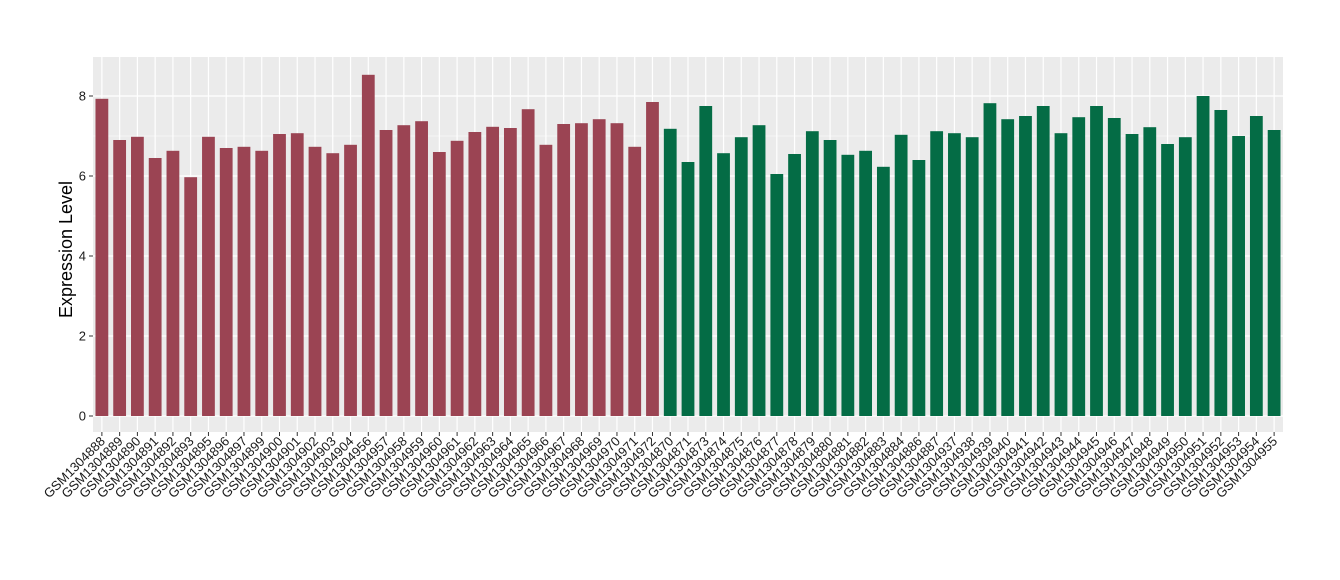  What do you see at coordinates (173, 283) in the screenshot?
I see `bar-GSM1304892` at bounding box center [173, 283].